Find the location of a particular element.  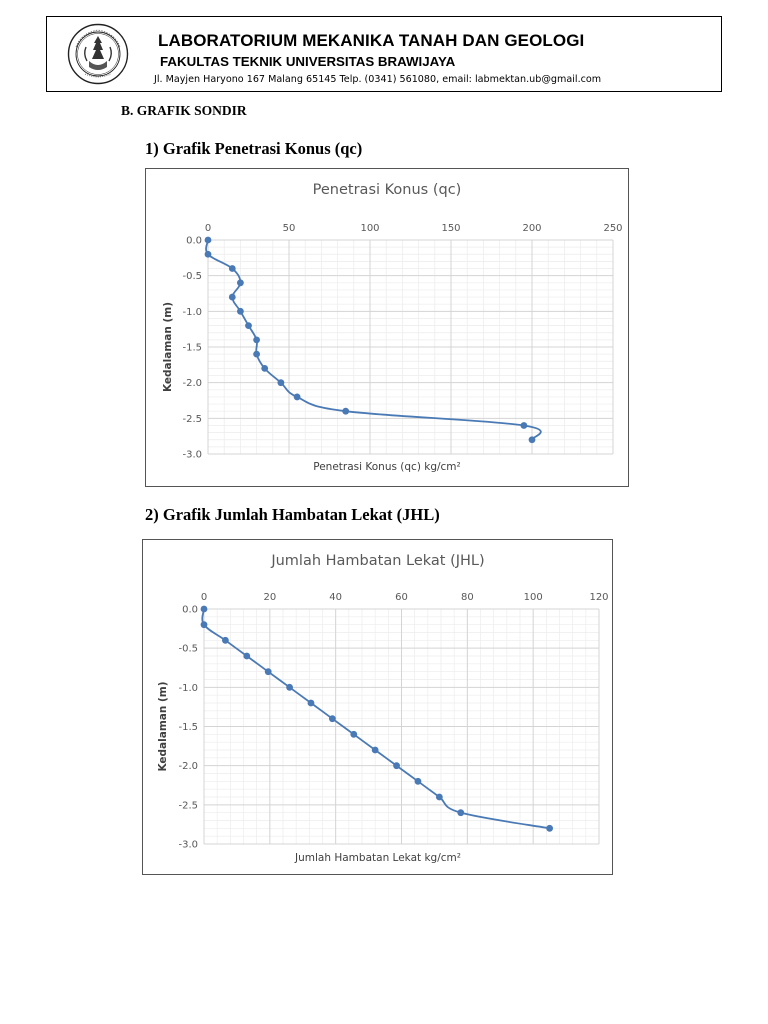

qc-y-tick-label: -0.5 is located at coordinates (192, 276).